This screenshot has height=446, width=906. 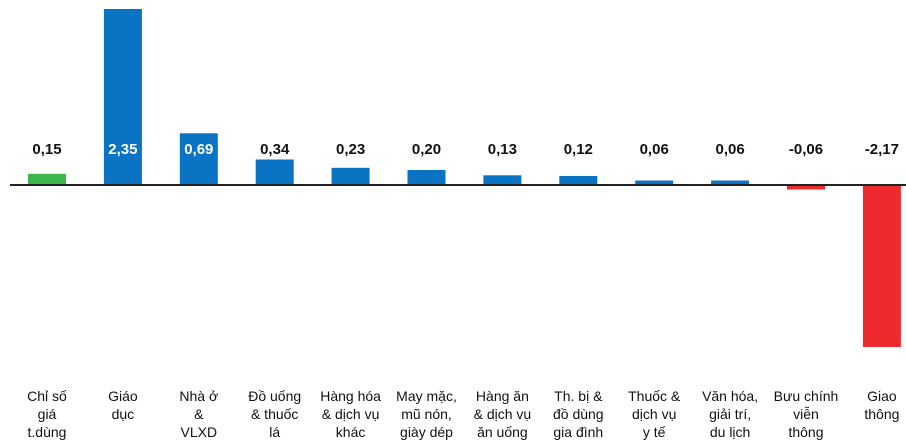 I want to click on category-label-line: đồ dùng, so click(x=578, y=414).